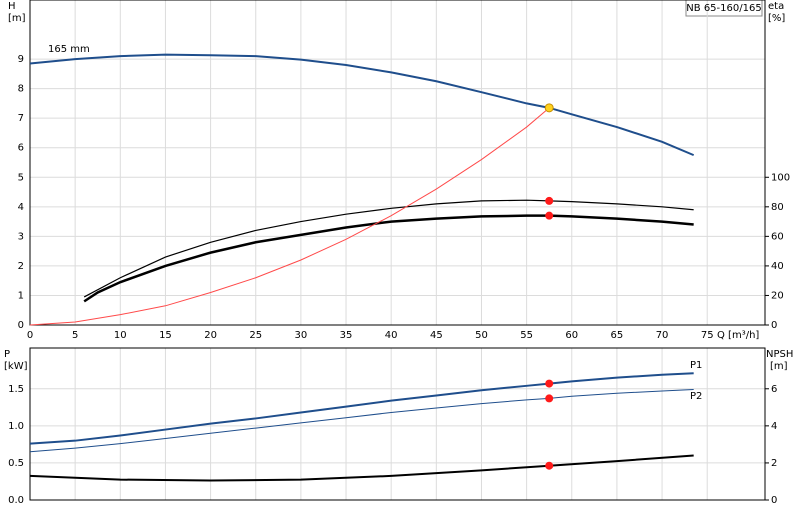 Image resolution: width=800 pixels, height=520 pixels. I want to click on x-tick-label: 75, so click(707, 335).